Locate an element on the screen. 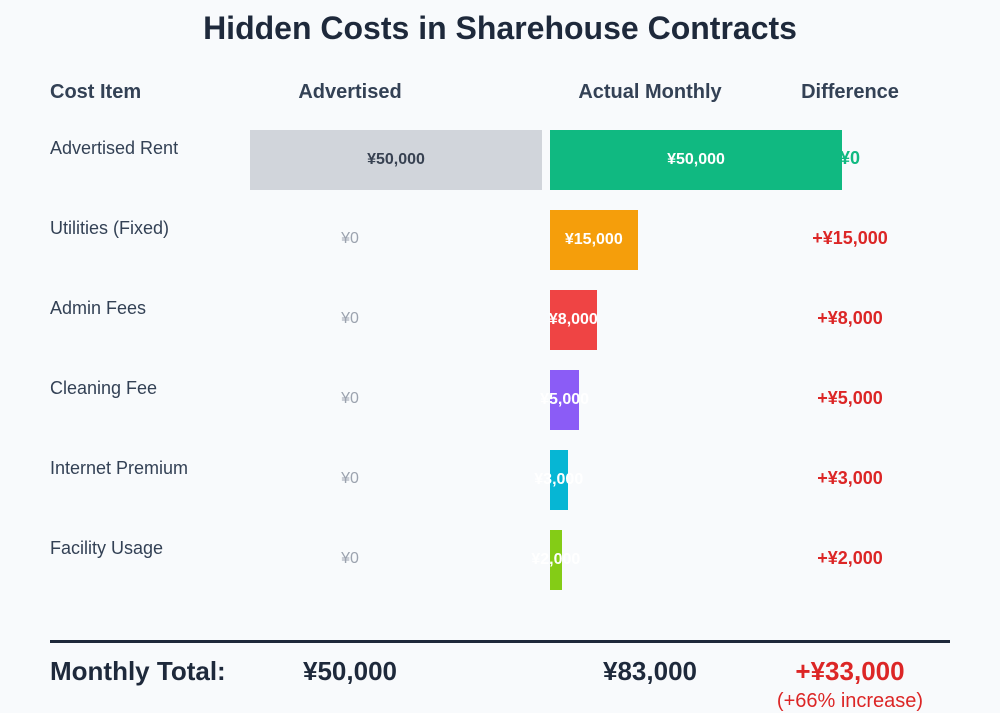 The image size is (1000, 713). chart-title: Hidden Costs in Sharehouse Contracts is located at coordinates (500, 28).